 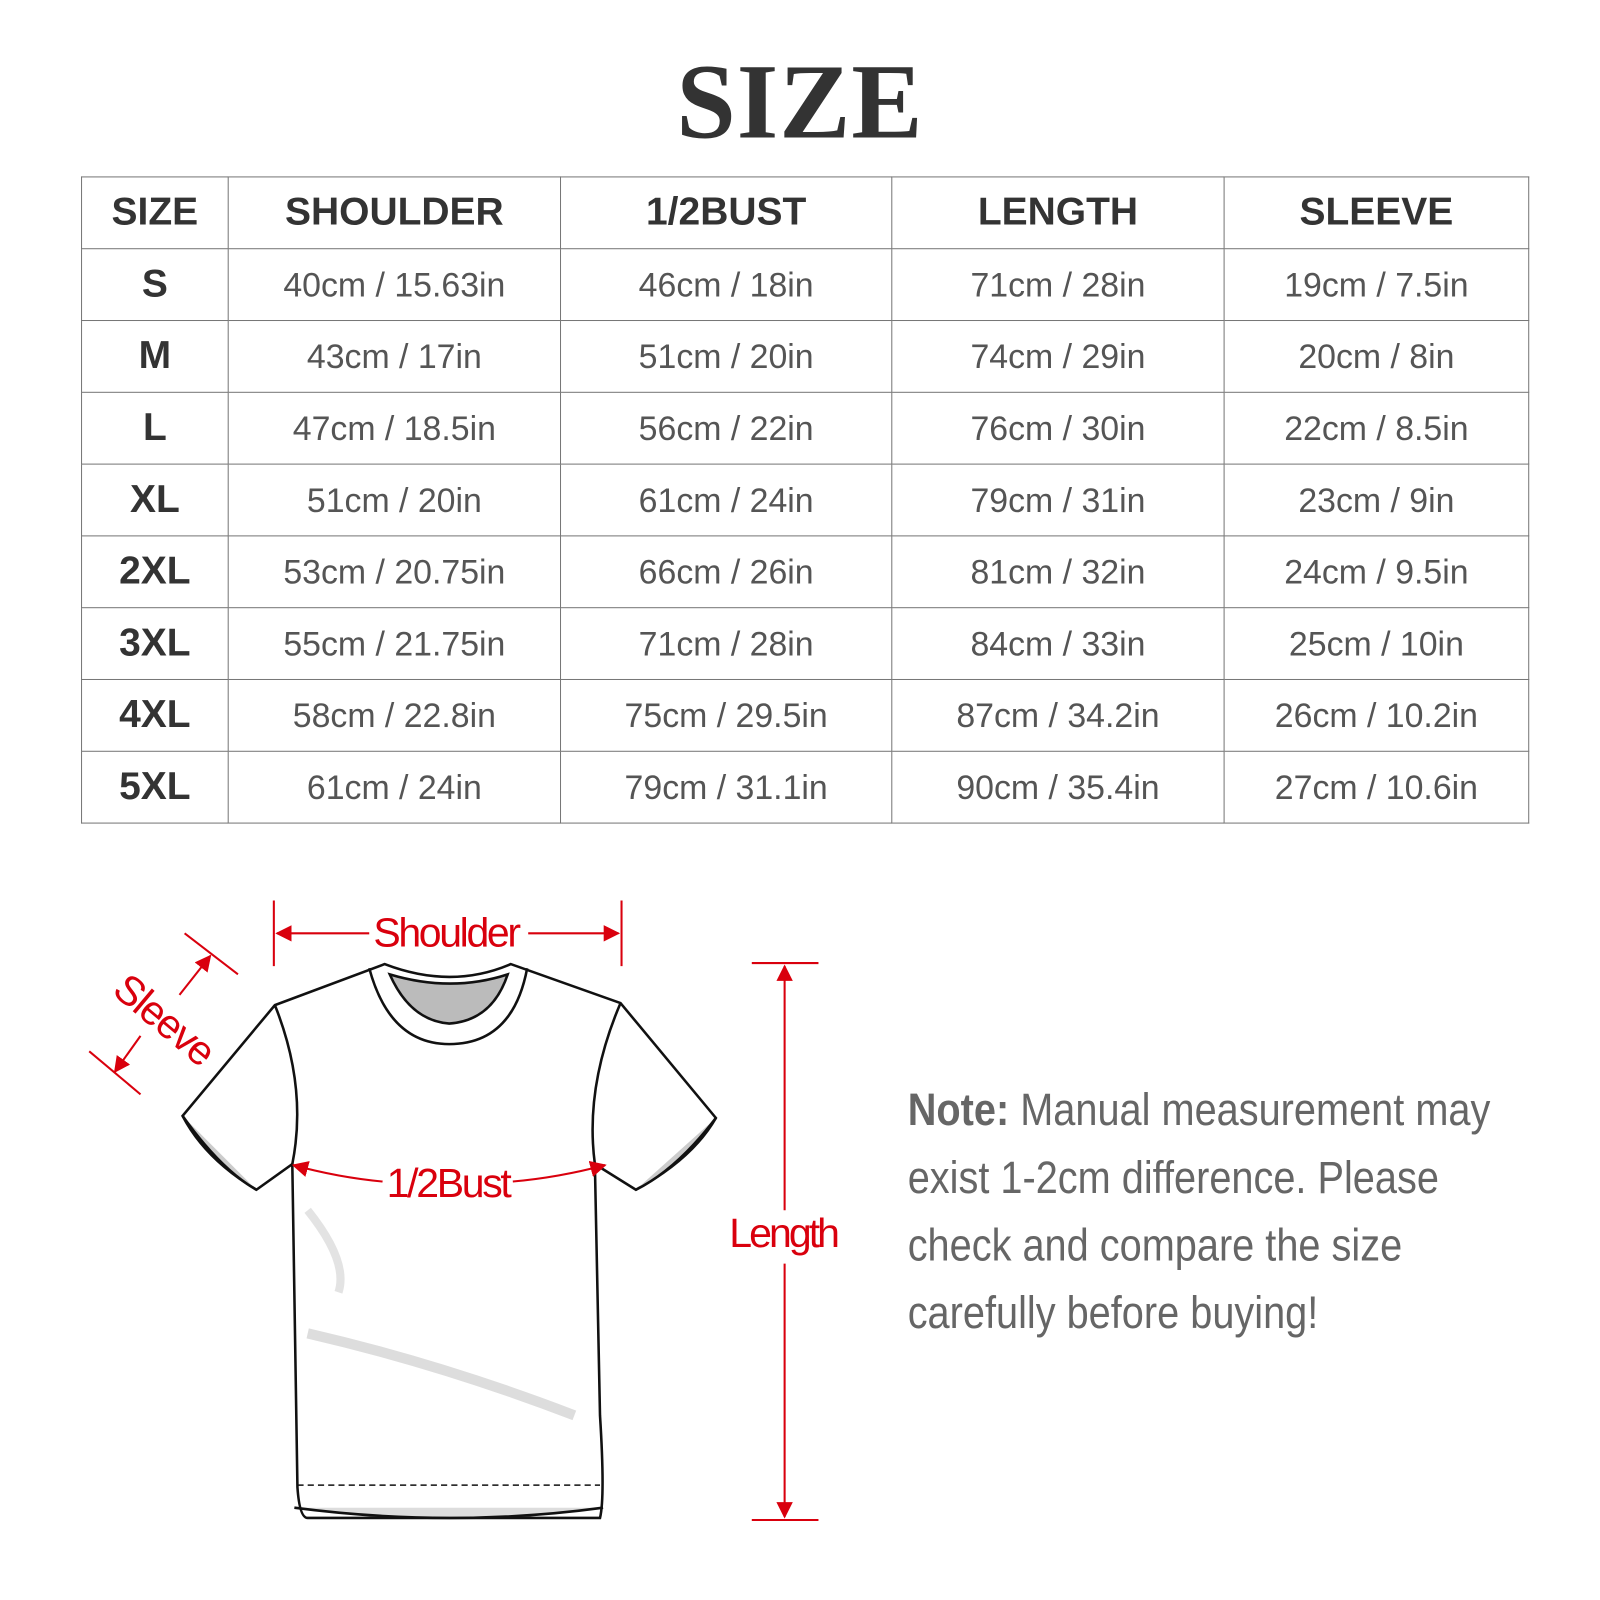 What do you see at coordinates (155, 428) in the screenshot?
I see `size-cell: L` at bounding box center [155, 428].